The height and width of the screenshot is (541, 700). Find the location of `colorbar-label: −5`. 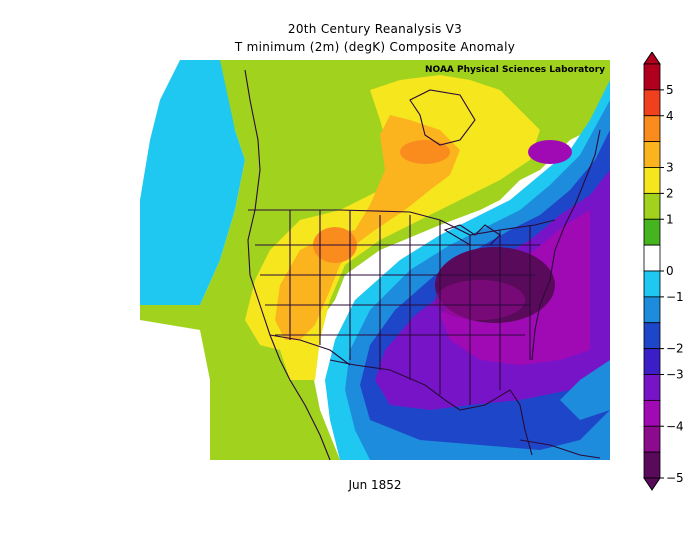

colorbar-label: −5 is located at coordinates (675, 478).